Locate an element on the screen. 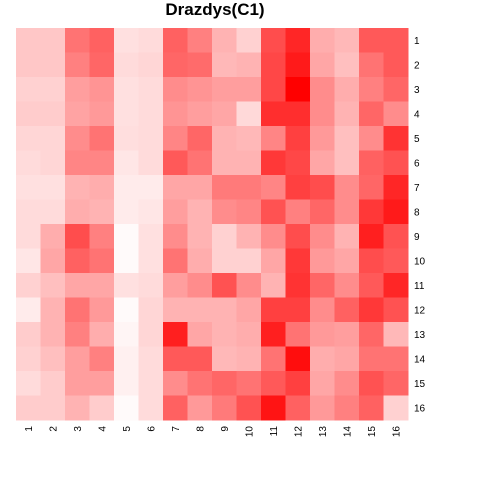  row-tick-label: 7 is located at coordinates (417, 188).